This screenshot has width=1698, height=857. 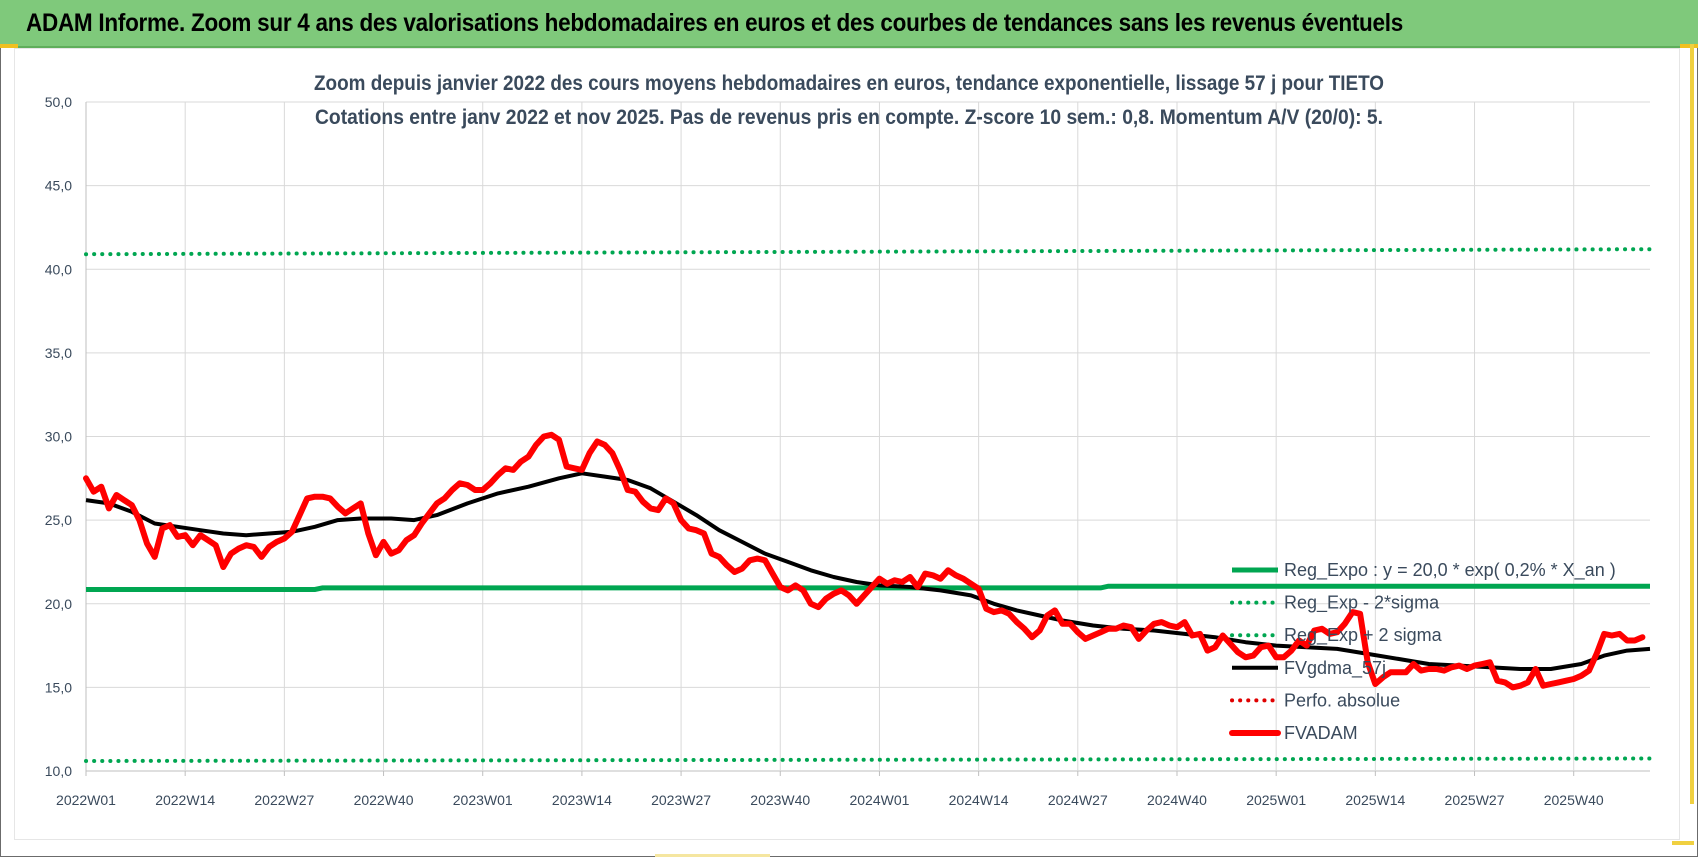 What do you see at coordinates (780, 800) in the screenshot?
I see `x-tick-label: 2023W40` at bounding box center [780, 800].